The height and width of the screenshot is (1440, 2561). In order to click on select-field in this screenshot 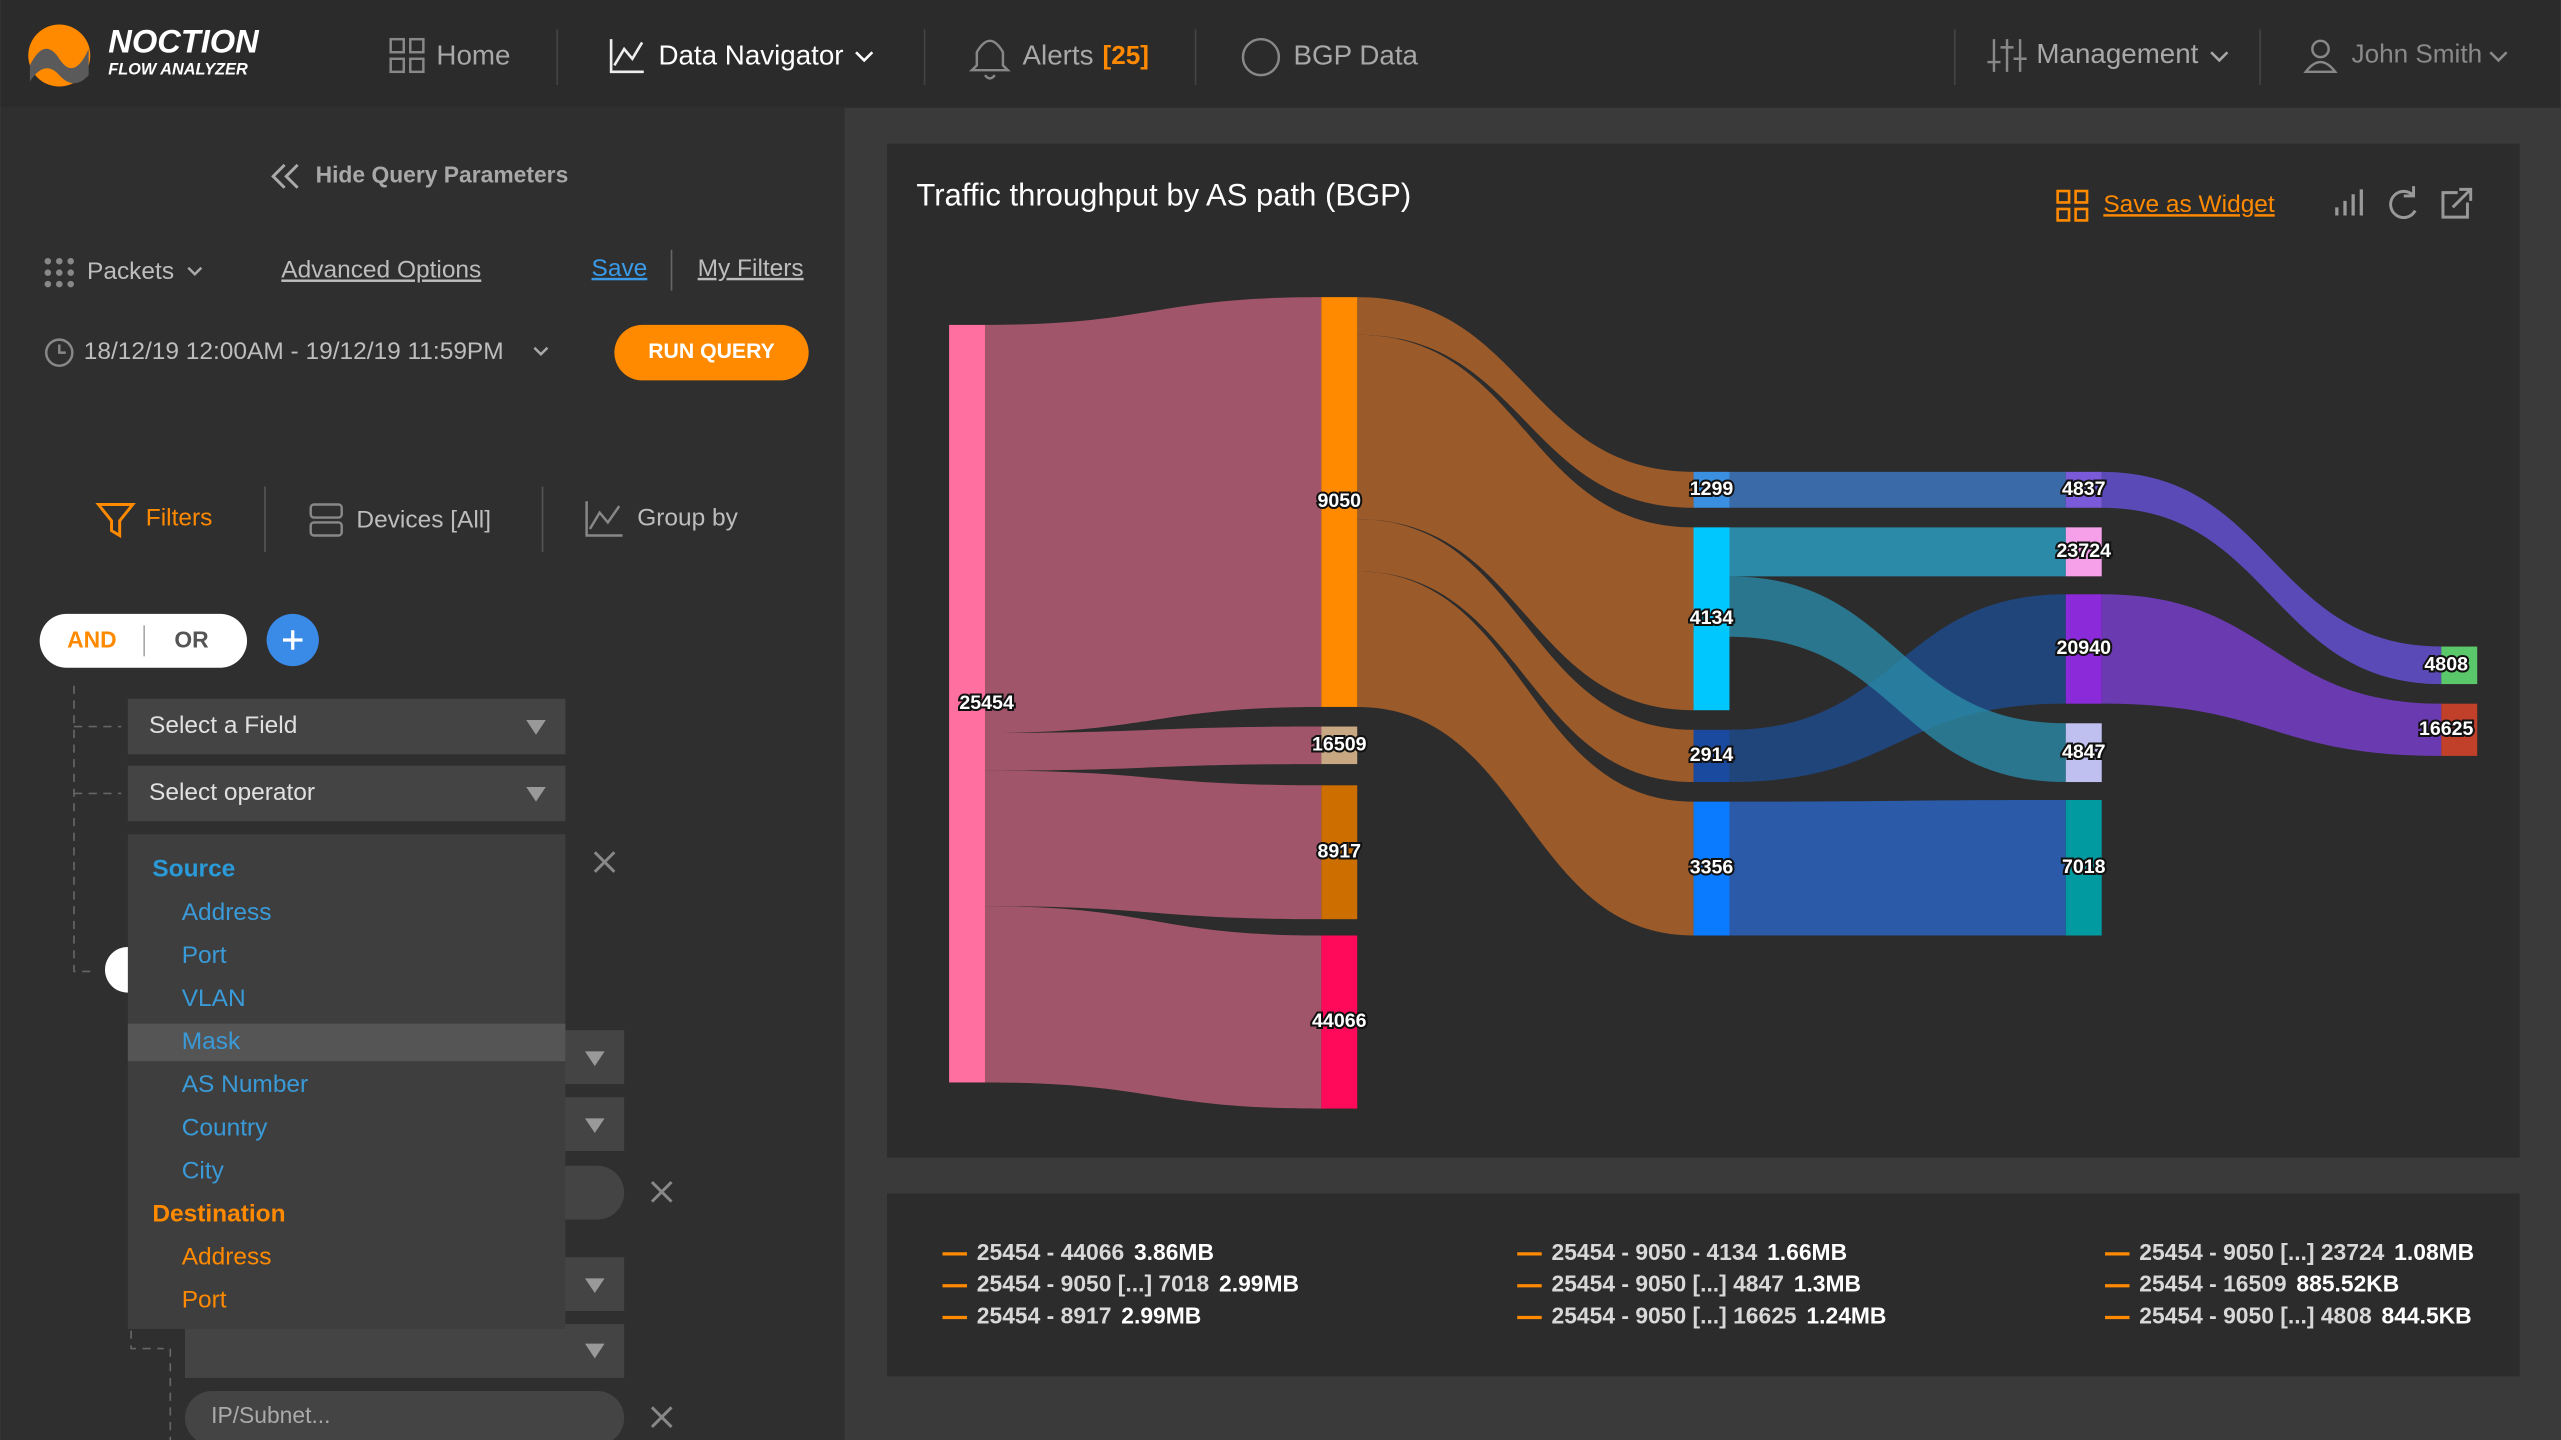, I will do `click(346, 726)`.